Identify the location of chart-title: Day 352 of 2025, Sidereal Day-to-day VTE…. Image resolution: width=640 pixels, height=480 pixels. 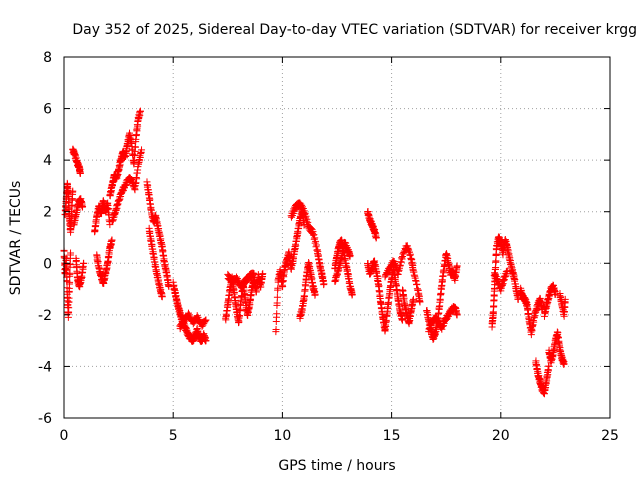
(354, 30).